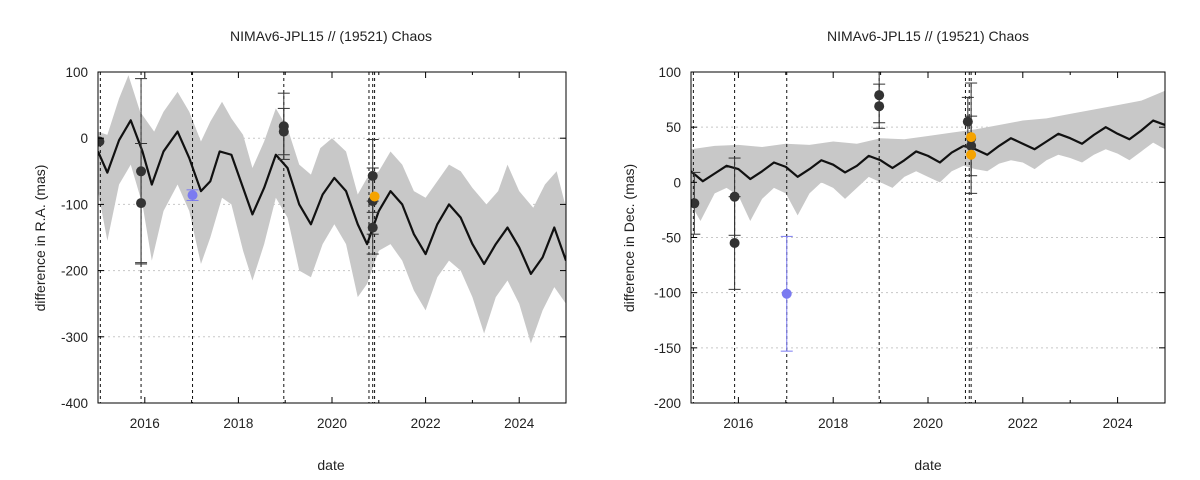  Describe the element at coordinates (74, 403) in the screenshot. I see `y-tick-label: -400` at that location.